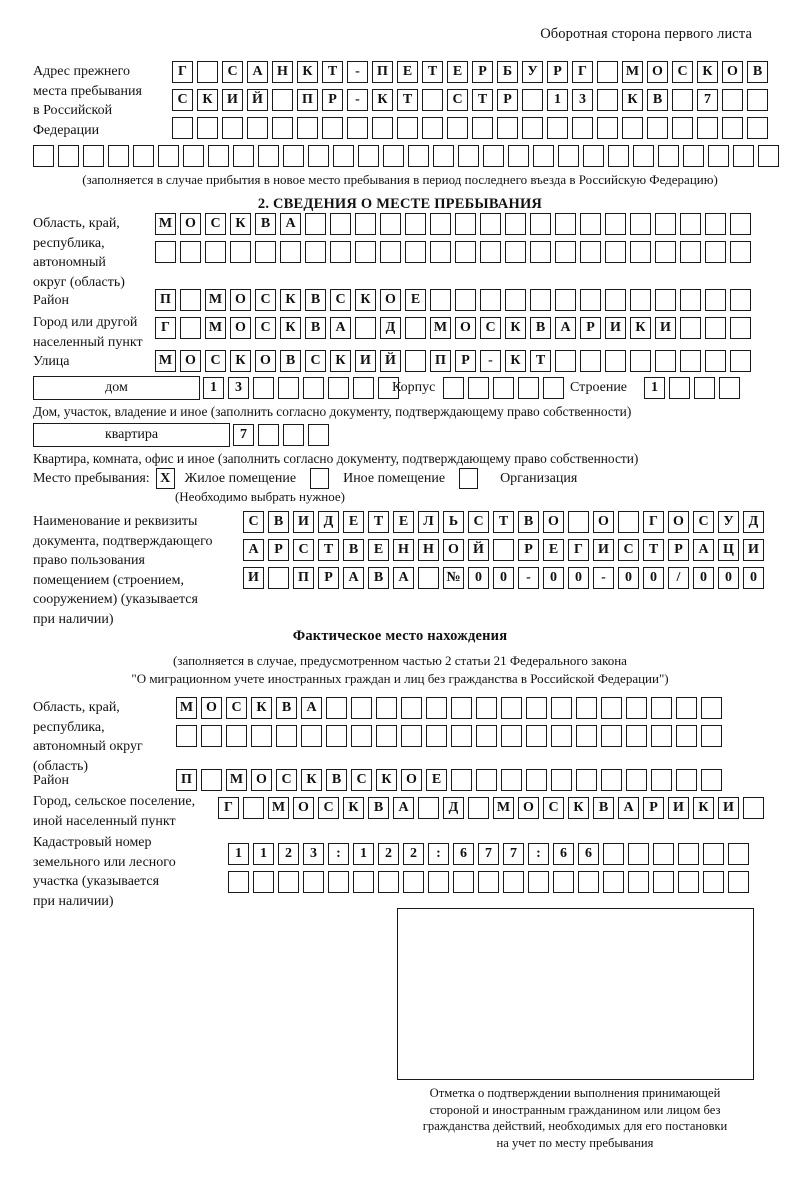 The width and height of the screenshot is (800, 1180). What do you see at coordinates (236, 780) in the screenshot?
I see `actual-district-cell-2: М` at bounding box center [236, 780].